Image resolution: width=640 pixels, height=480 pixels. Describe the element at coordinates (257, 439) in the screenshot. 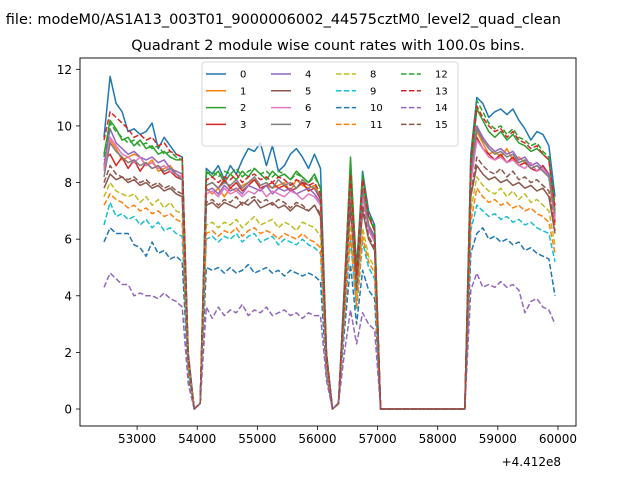

I see `x-tick-label: 55000` at that location.